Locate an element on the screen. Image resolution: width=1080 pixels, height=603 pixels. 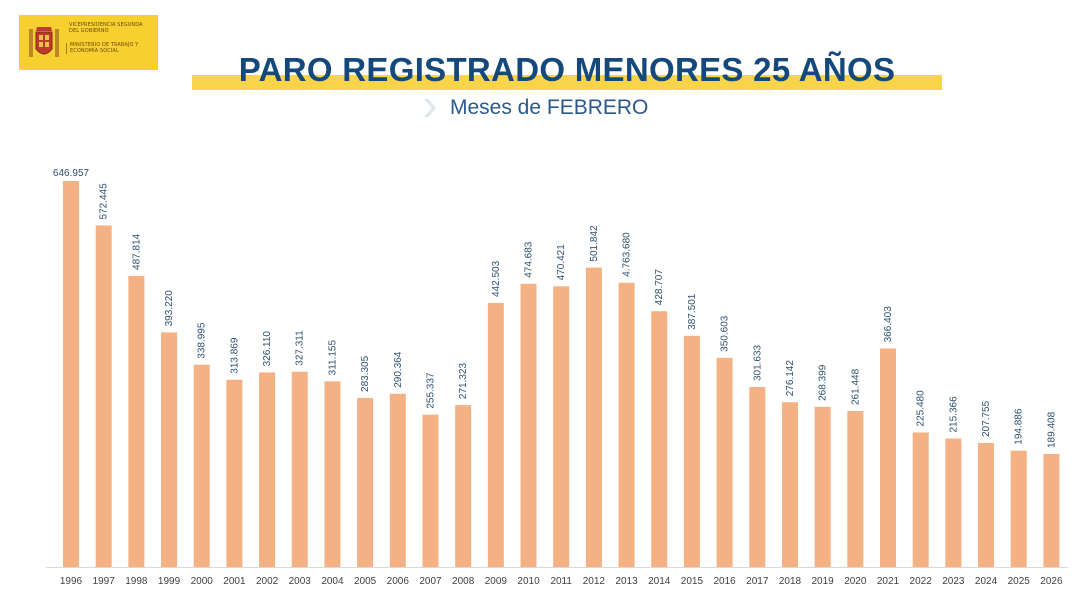
logo-line-2: MINISTERIO DE TRABAJO Y ECONOMÍA SOCIAL is located at coordinates (110, 48).